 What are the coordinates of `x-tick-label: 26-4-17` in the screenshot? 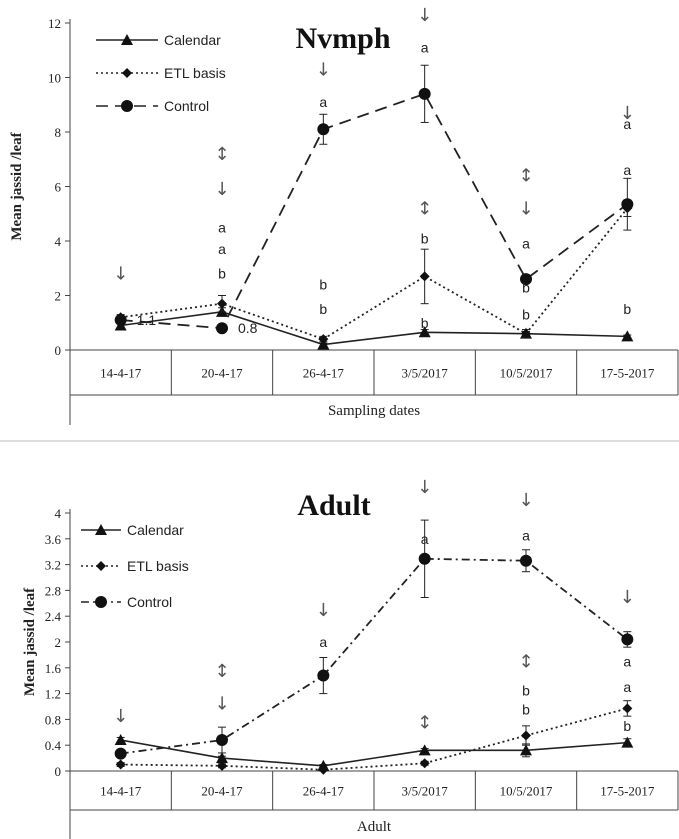 It's located at (324, 791).